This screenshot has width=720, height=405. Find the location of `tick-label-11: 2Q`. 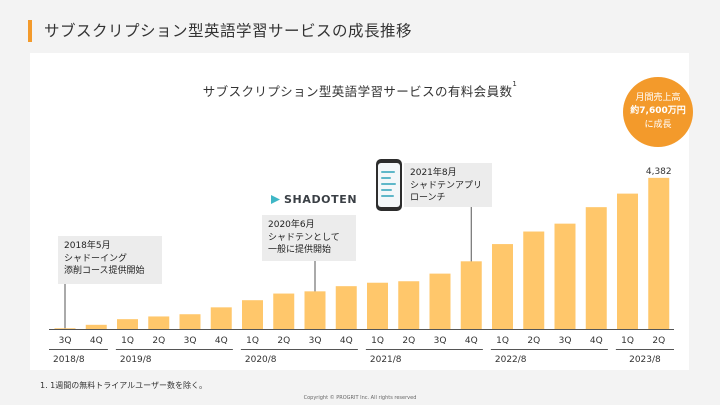

tick-label-11: 2Q is located at coordinates (408, 341).